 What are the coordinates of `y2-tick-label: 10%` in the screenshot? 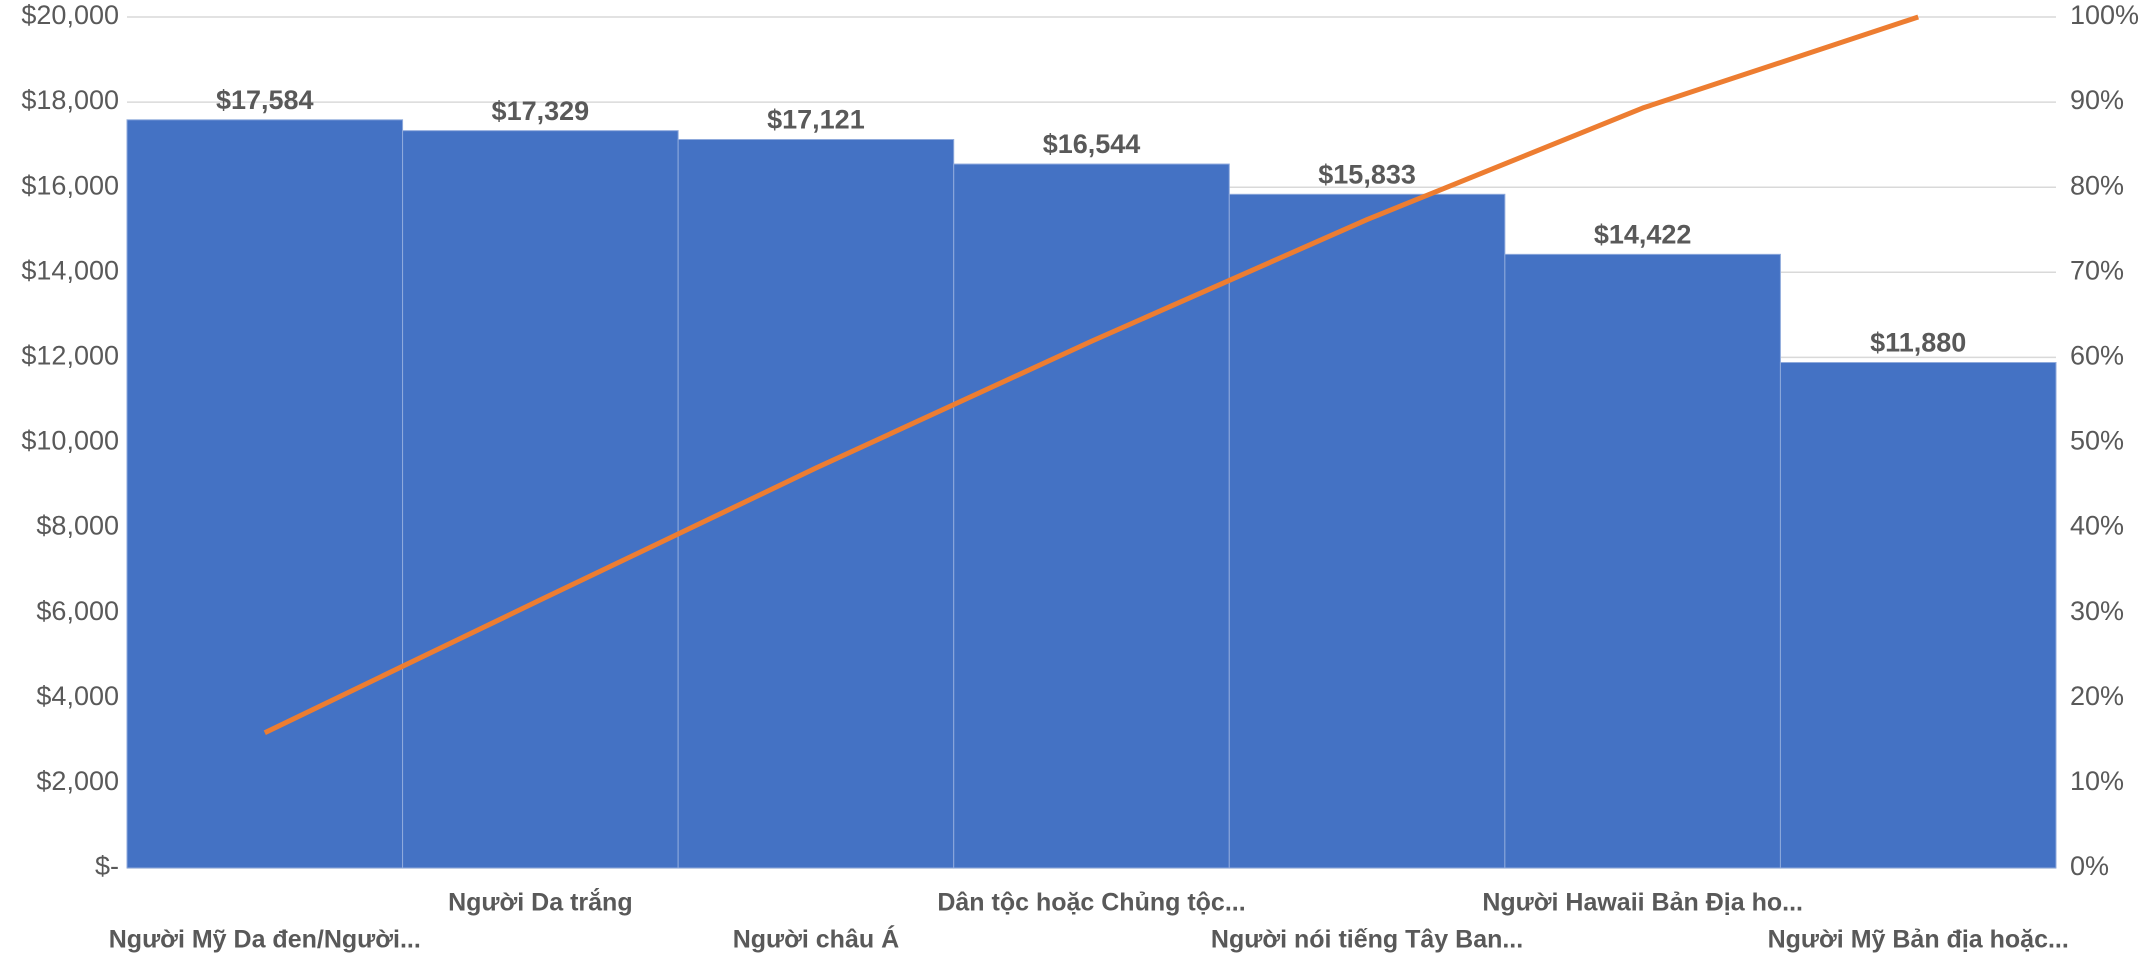 It's located at (2097, 781).